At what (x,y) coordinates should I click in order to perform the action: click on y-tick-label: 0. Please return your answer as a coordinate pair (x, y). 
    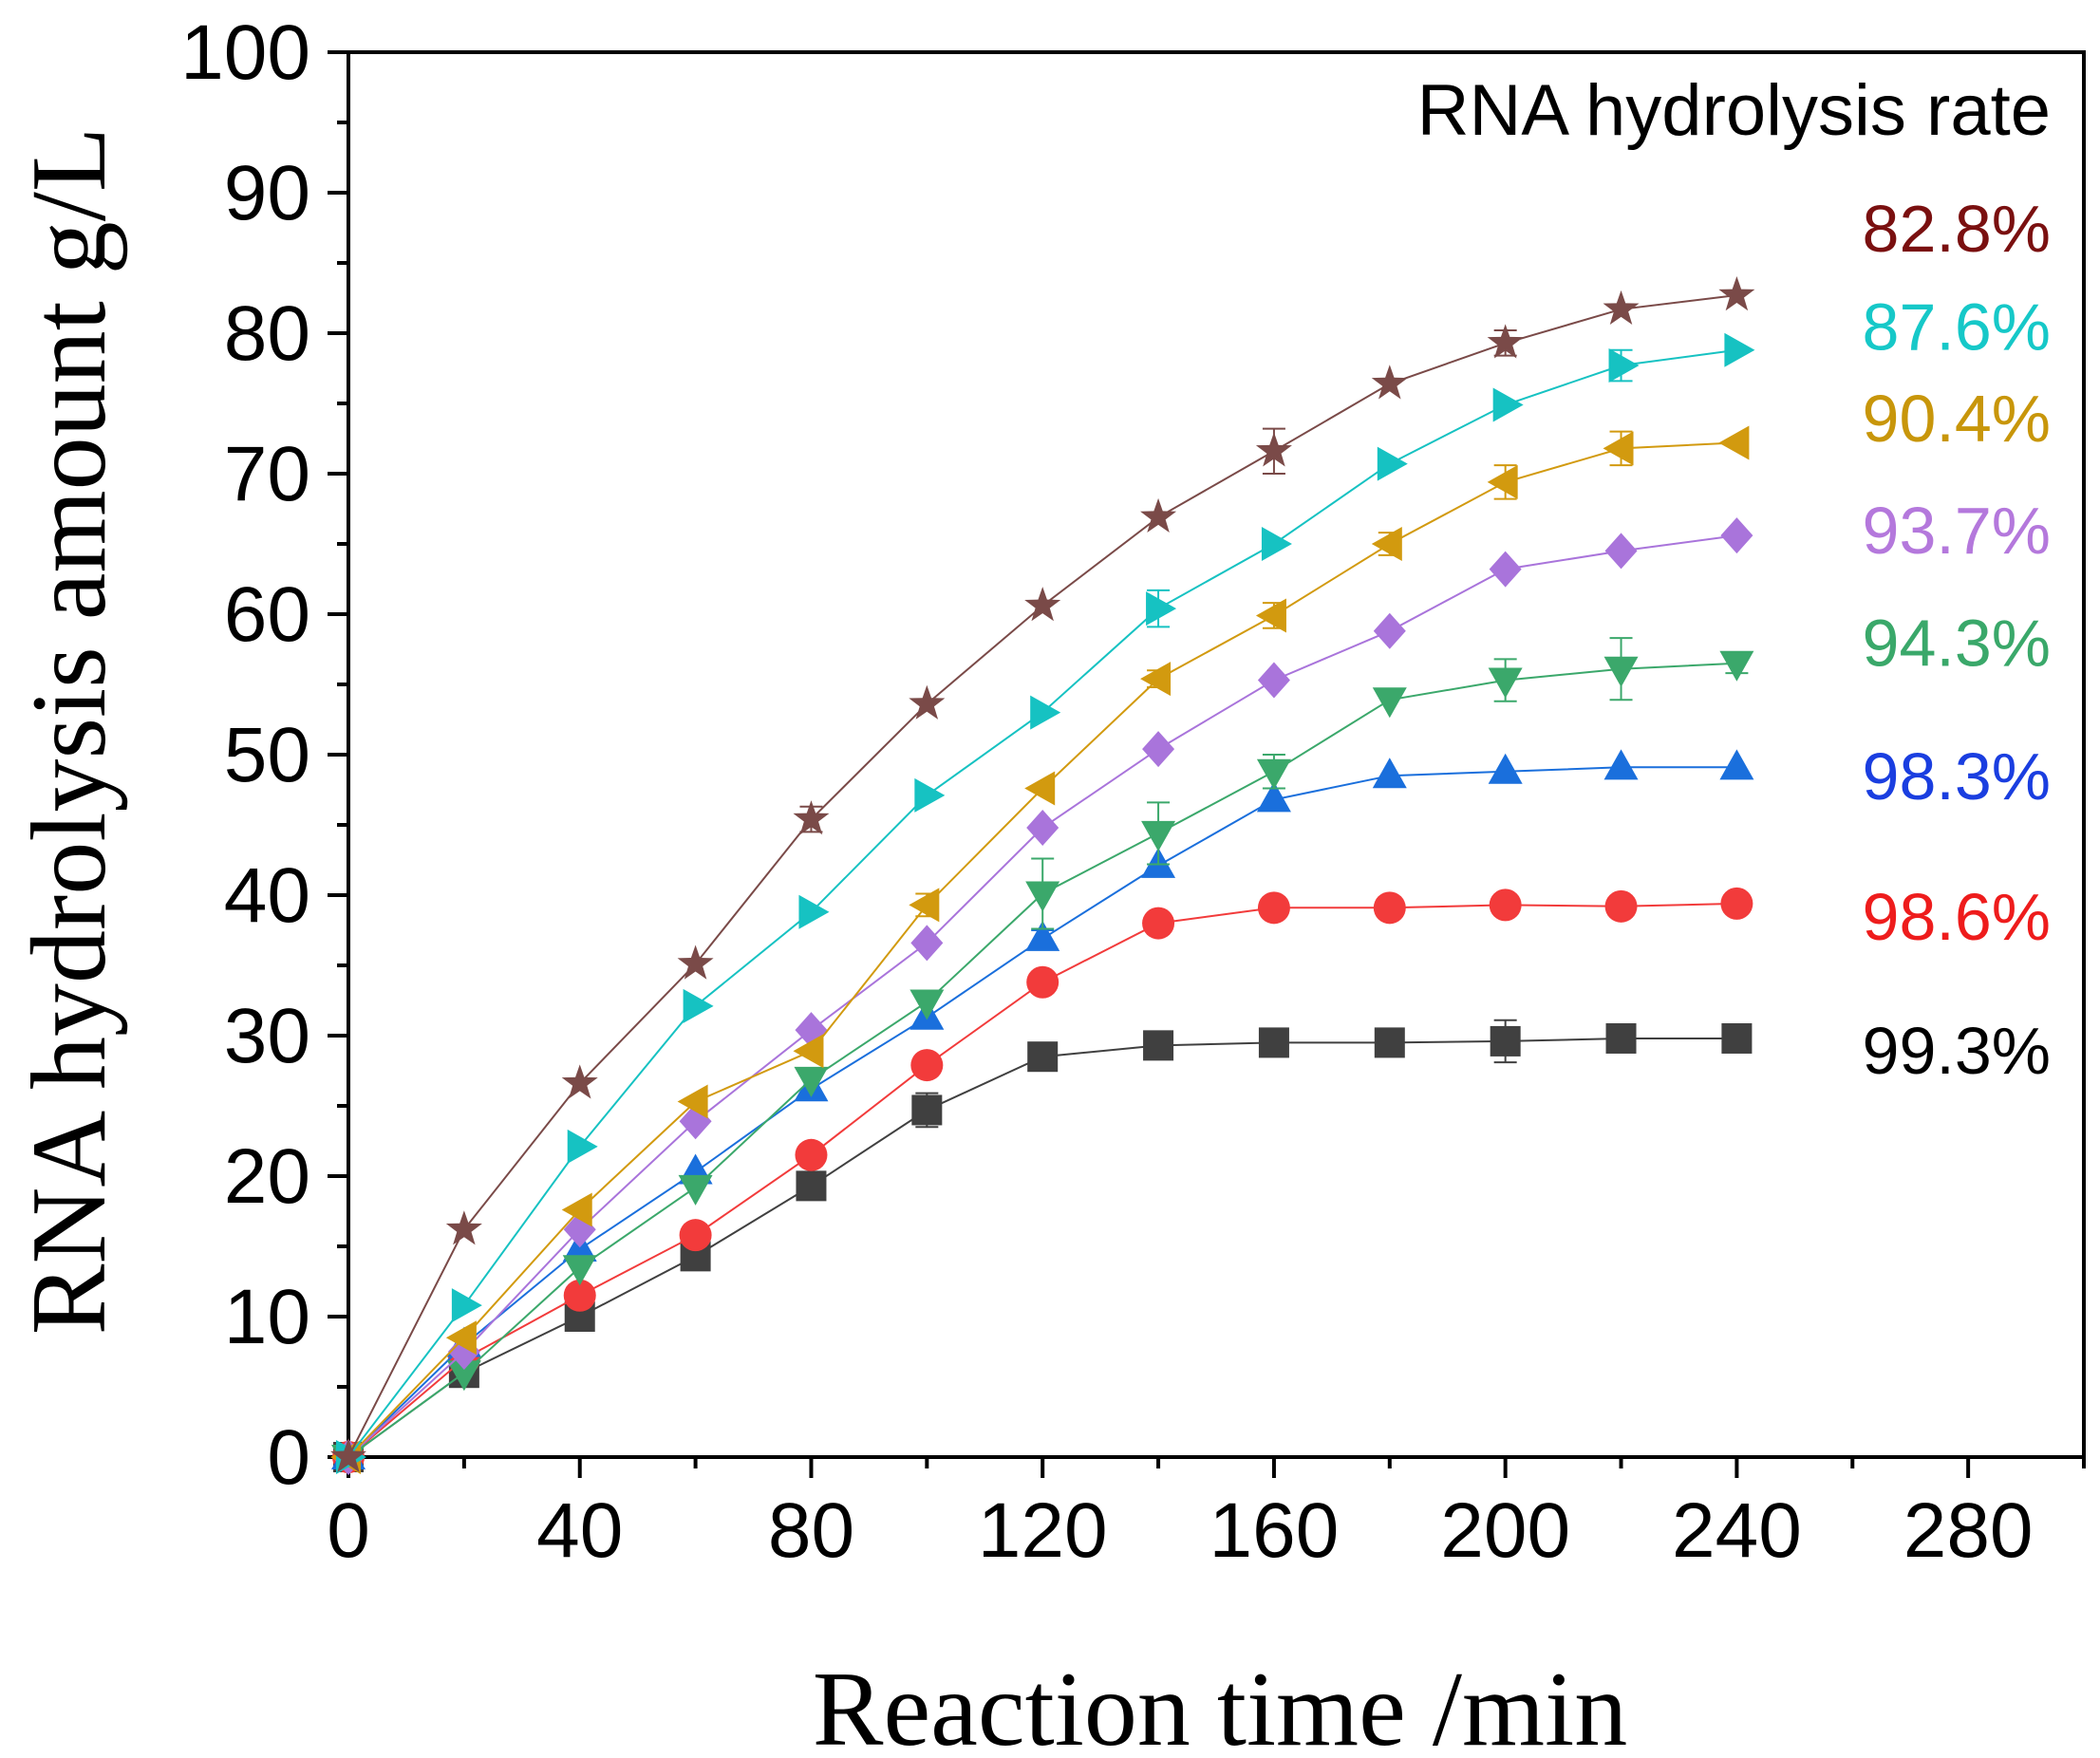
    Looking at the image, I should click on (288, 1457).